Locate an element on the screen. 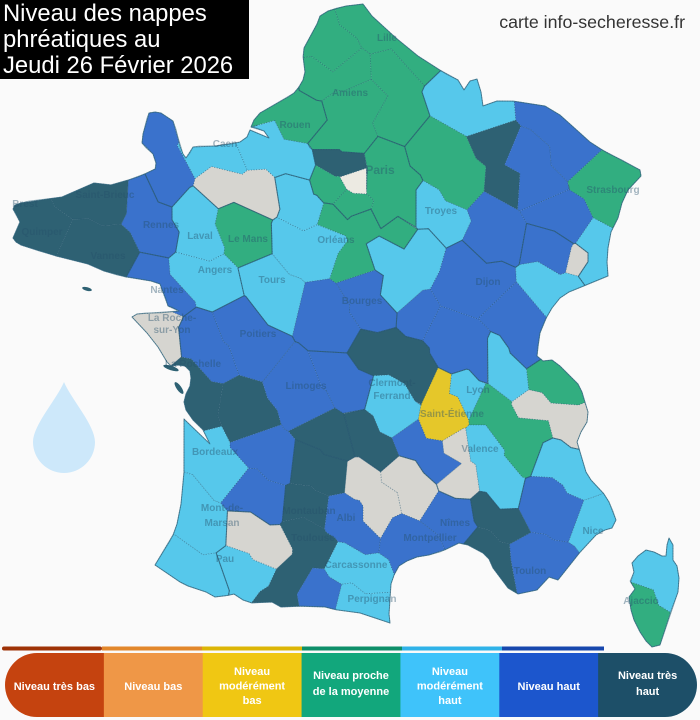  svg-text: Niveau des nappes is located at coordinates (105, 13).